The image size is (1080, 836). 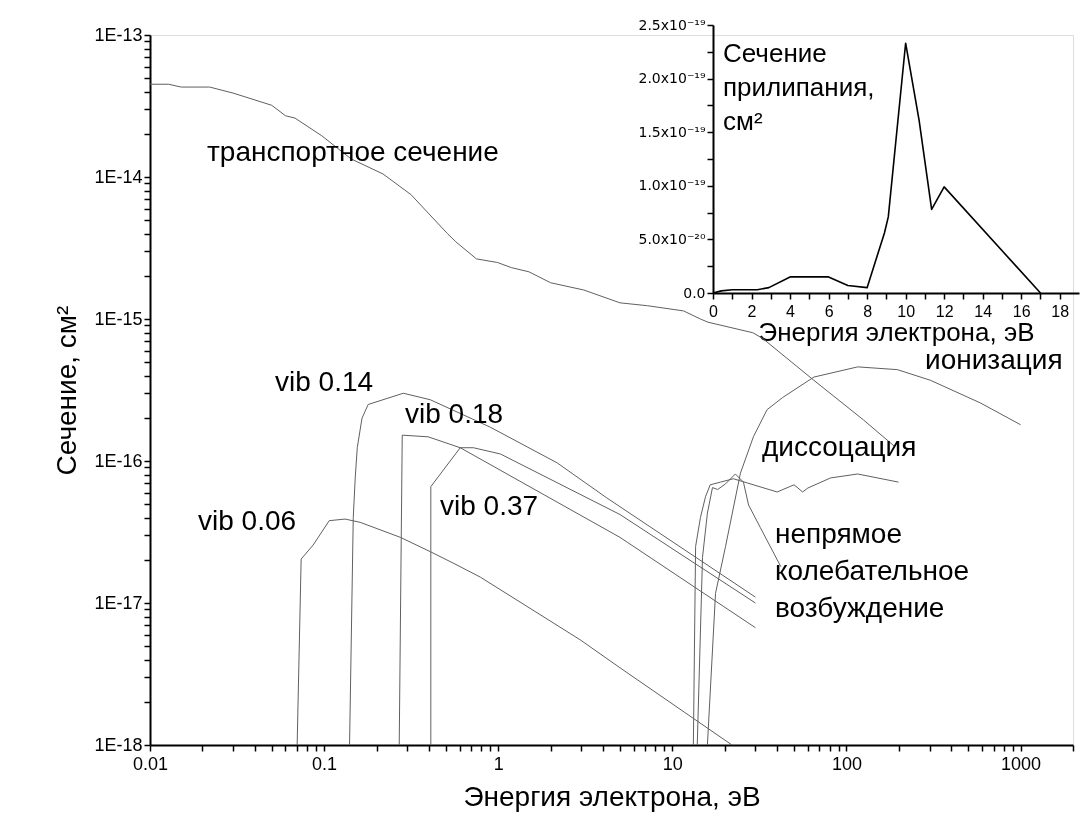 I want to click on annotation: диссоцация, so click(x=839, y=446).